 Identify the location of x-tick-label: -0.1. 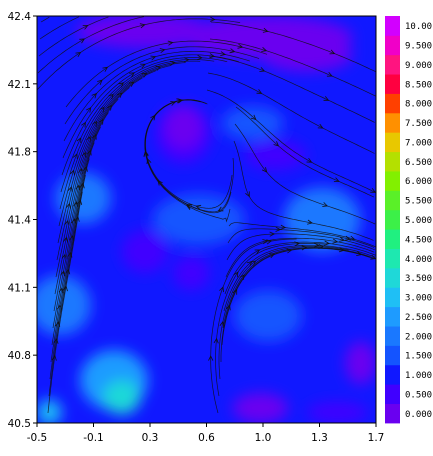
(93, 438).